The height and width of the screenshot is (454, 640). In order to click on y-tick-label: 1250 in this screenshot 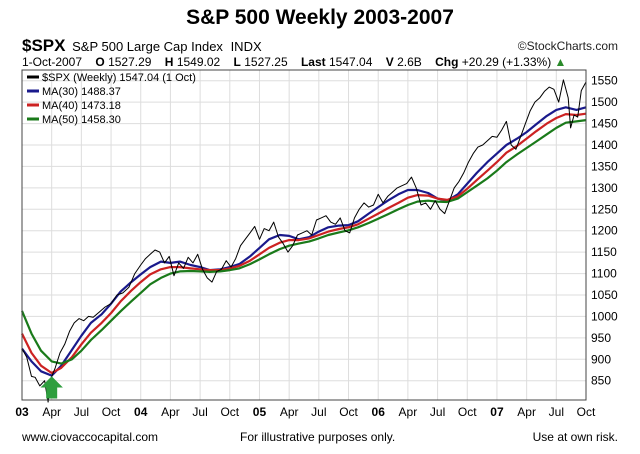, I will do `click(604, 209)`.